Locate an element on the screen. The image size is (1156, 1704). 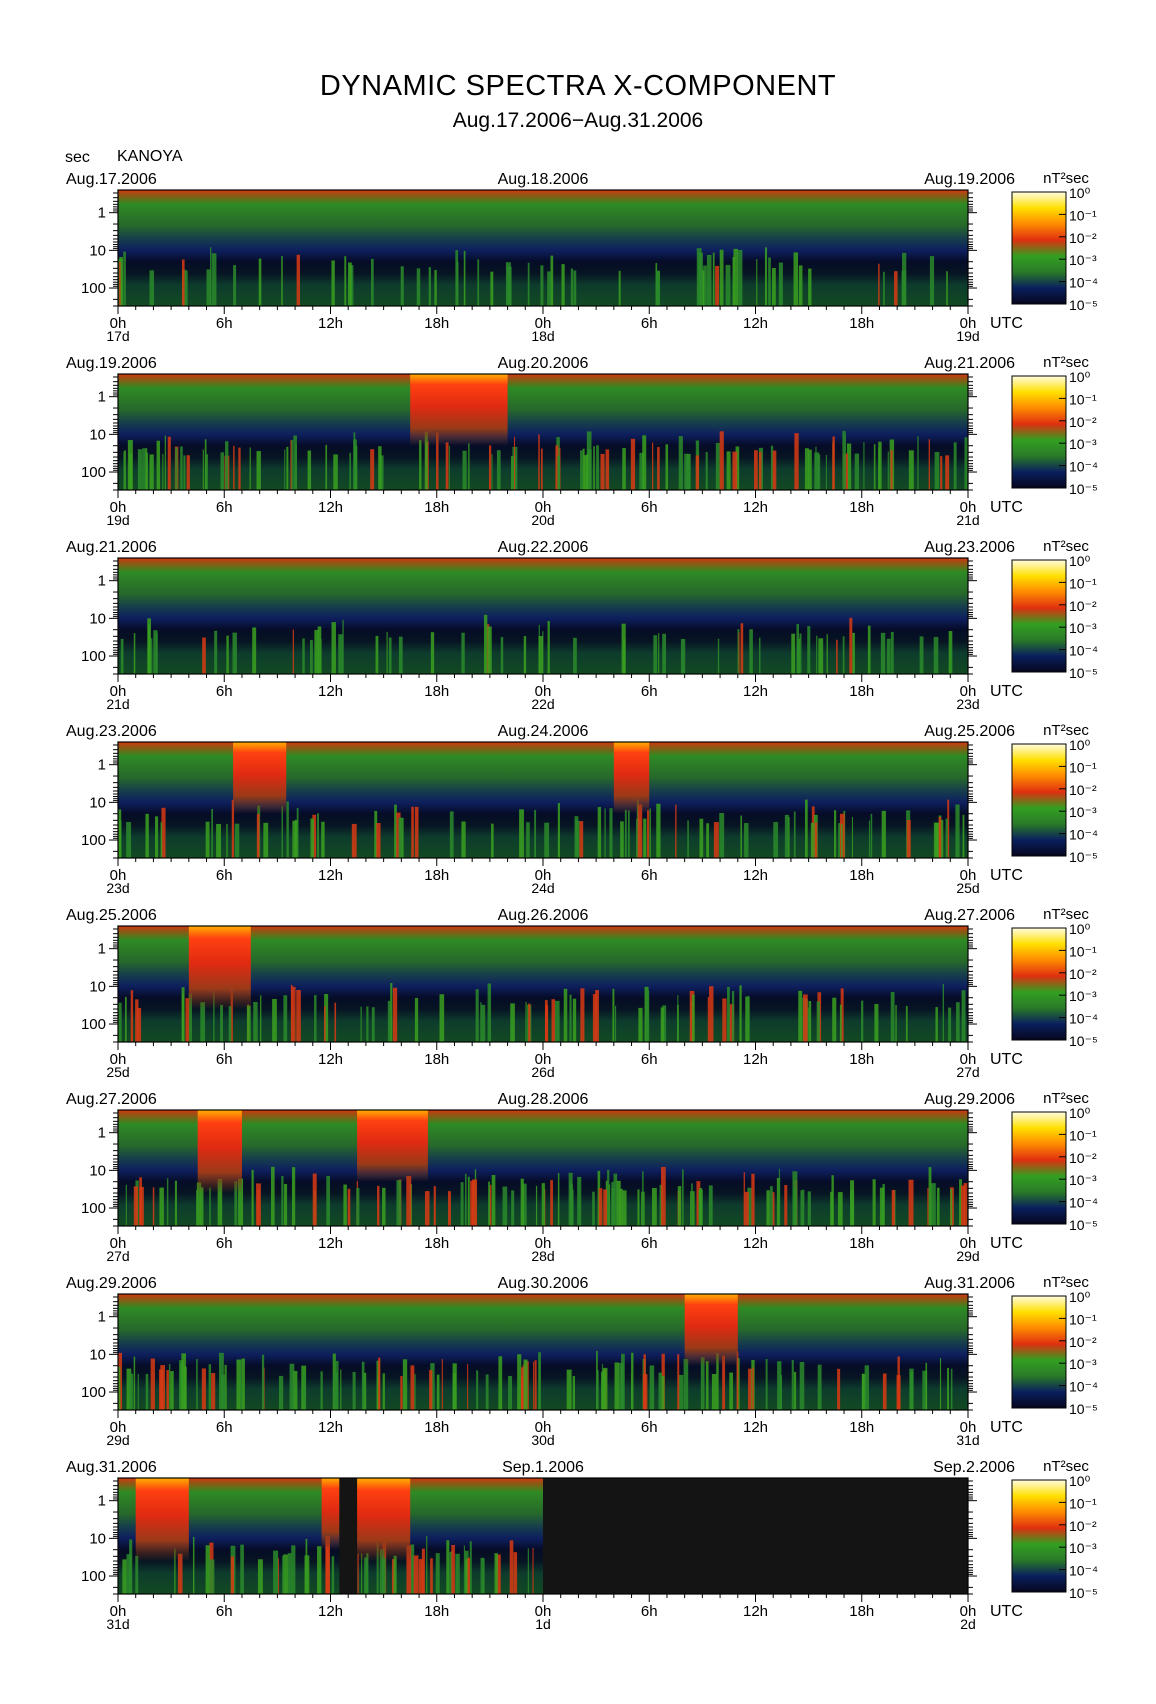
day-label: 1d is located at coordinates (543, 1624).